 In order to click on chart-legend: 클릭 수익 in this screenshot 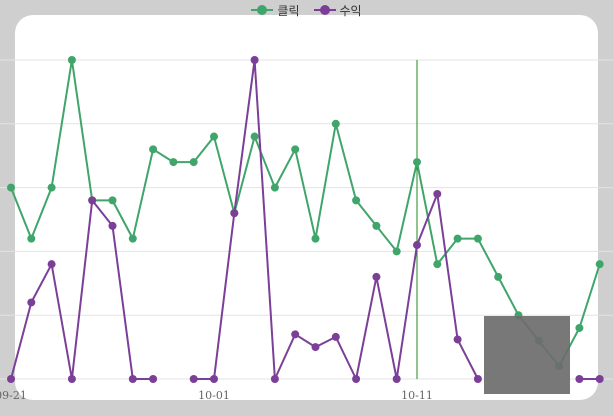, I will do `click(306, 10)`.